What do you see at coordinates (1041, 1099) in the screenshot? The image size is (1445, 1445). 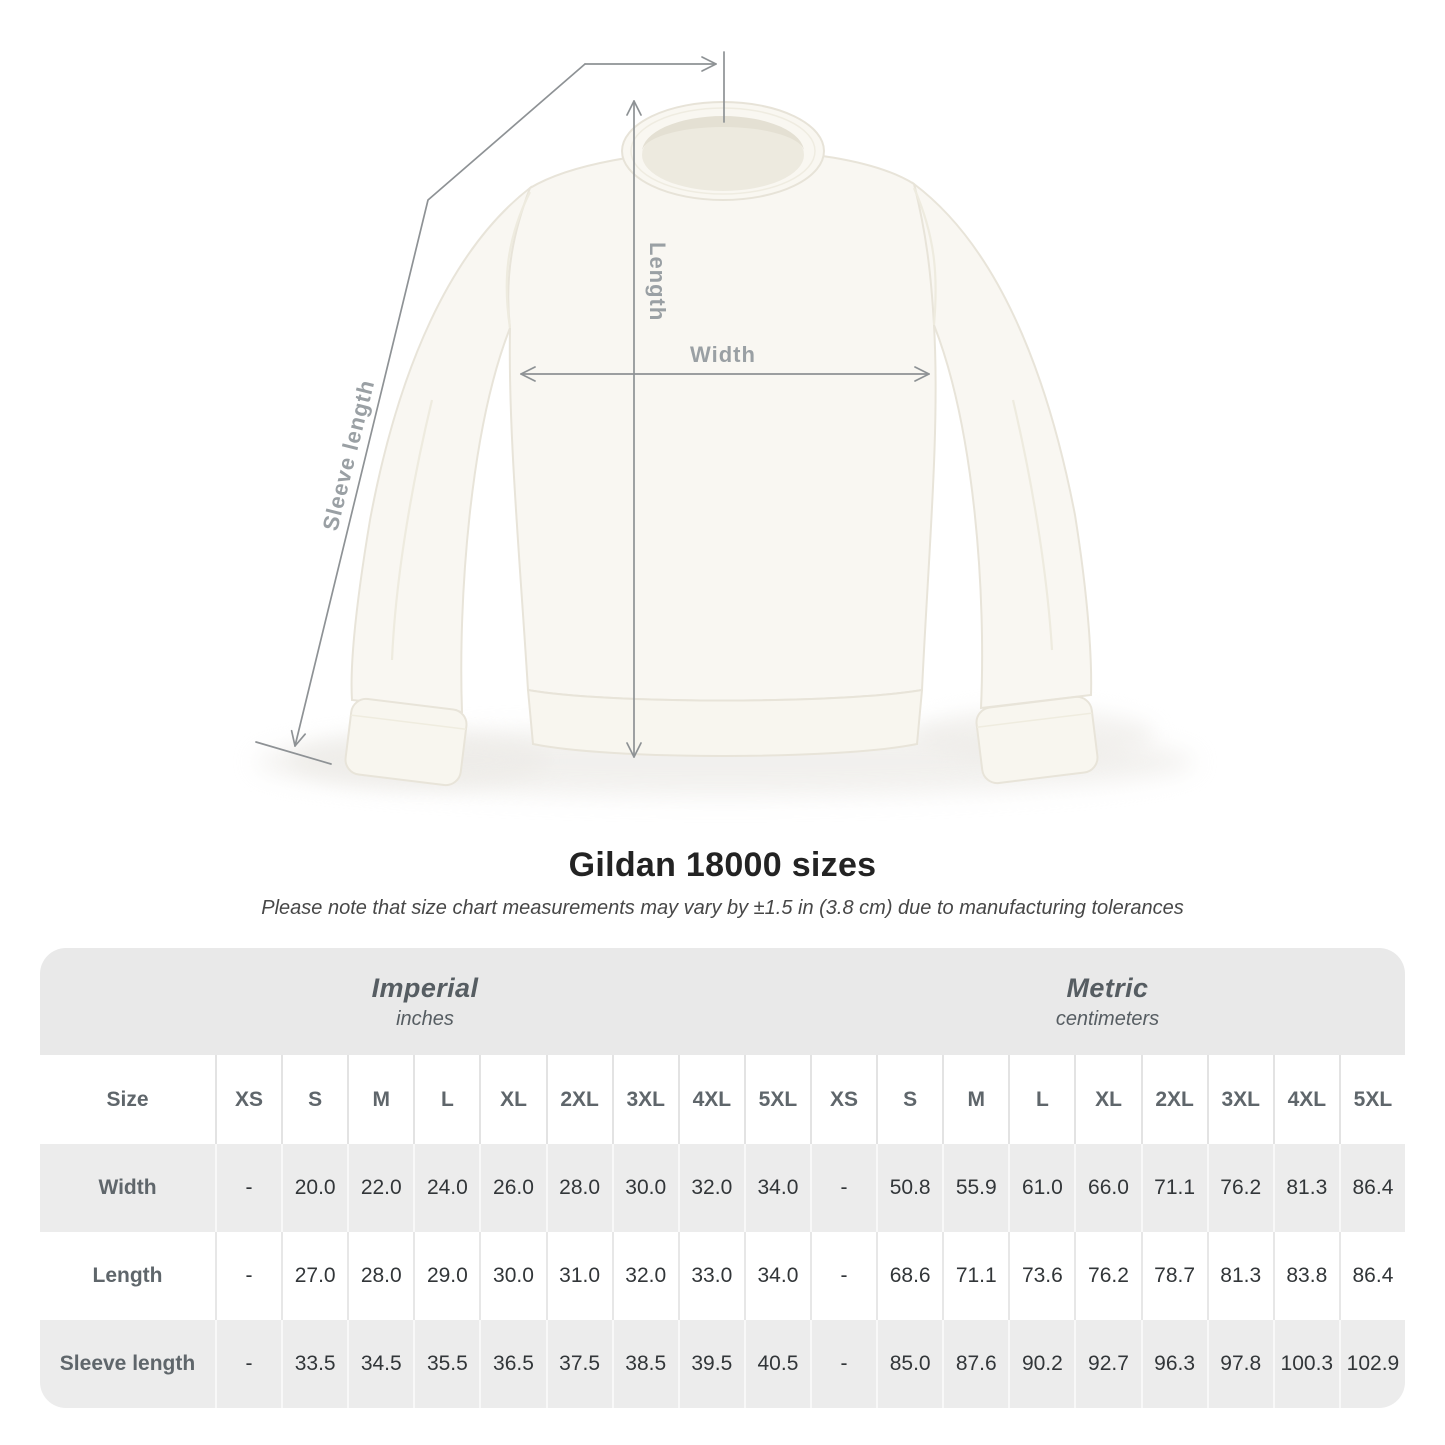 I see `size-header-cell: L` at bounding box center [1041, 1099].